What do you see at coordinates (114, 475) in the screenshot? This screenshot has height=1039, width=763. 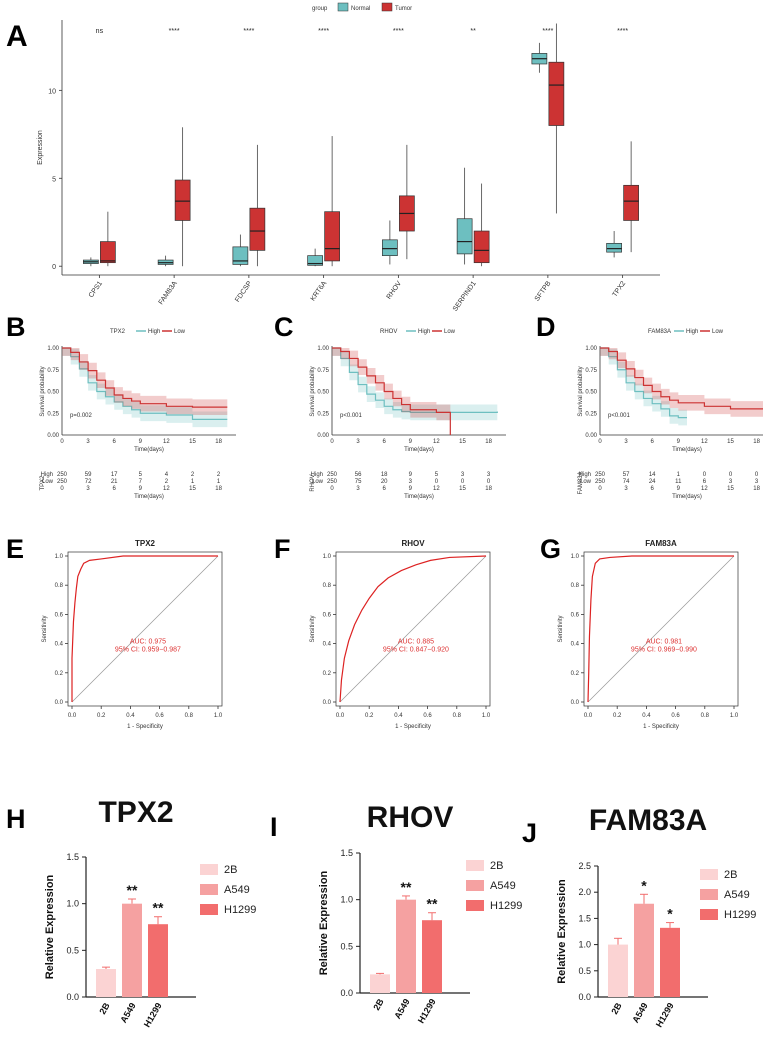 I see `risk-high-count: 17` at bounding box center [114, 475].